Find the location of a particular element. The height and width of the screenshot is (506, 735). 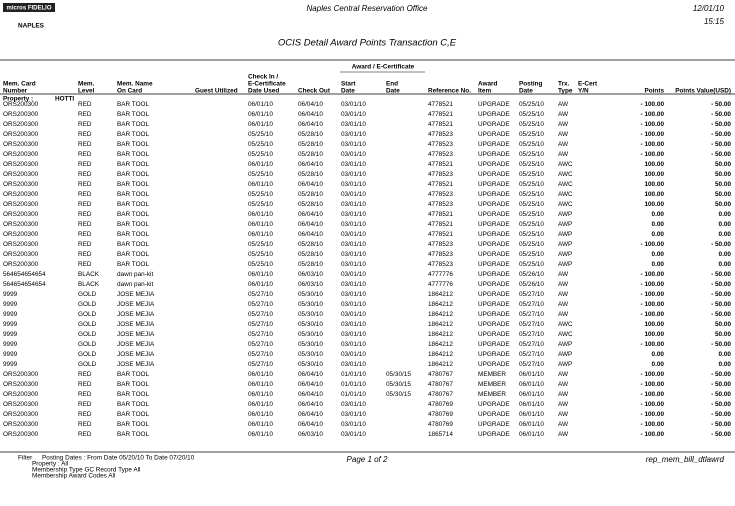

filter: Membership Type GC Record Type All is located at coordinates (86, 470).